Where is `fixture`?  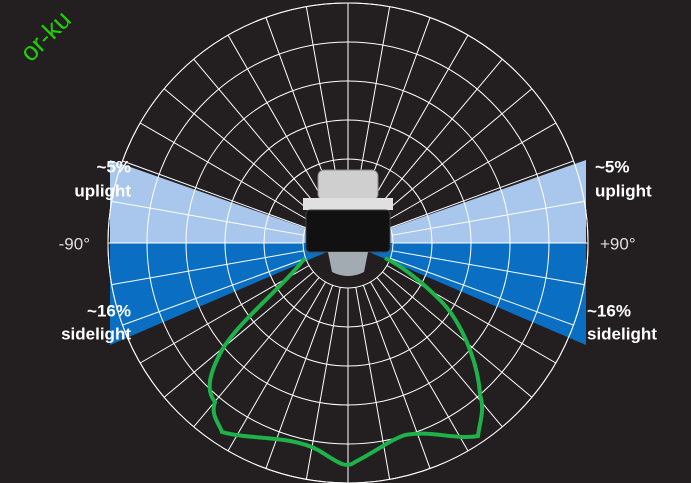 fixture is located at coordinates (348, 222).